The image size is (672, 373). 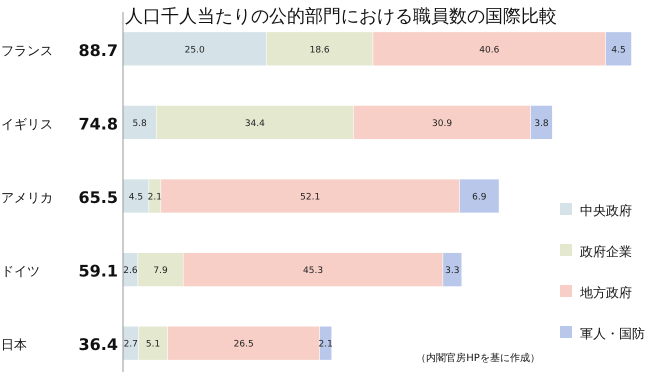 I want to click on data-label: 3.8, so click(x=541, y=123).